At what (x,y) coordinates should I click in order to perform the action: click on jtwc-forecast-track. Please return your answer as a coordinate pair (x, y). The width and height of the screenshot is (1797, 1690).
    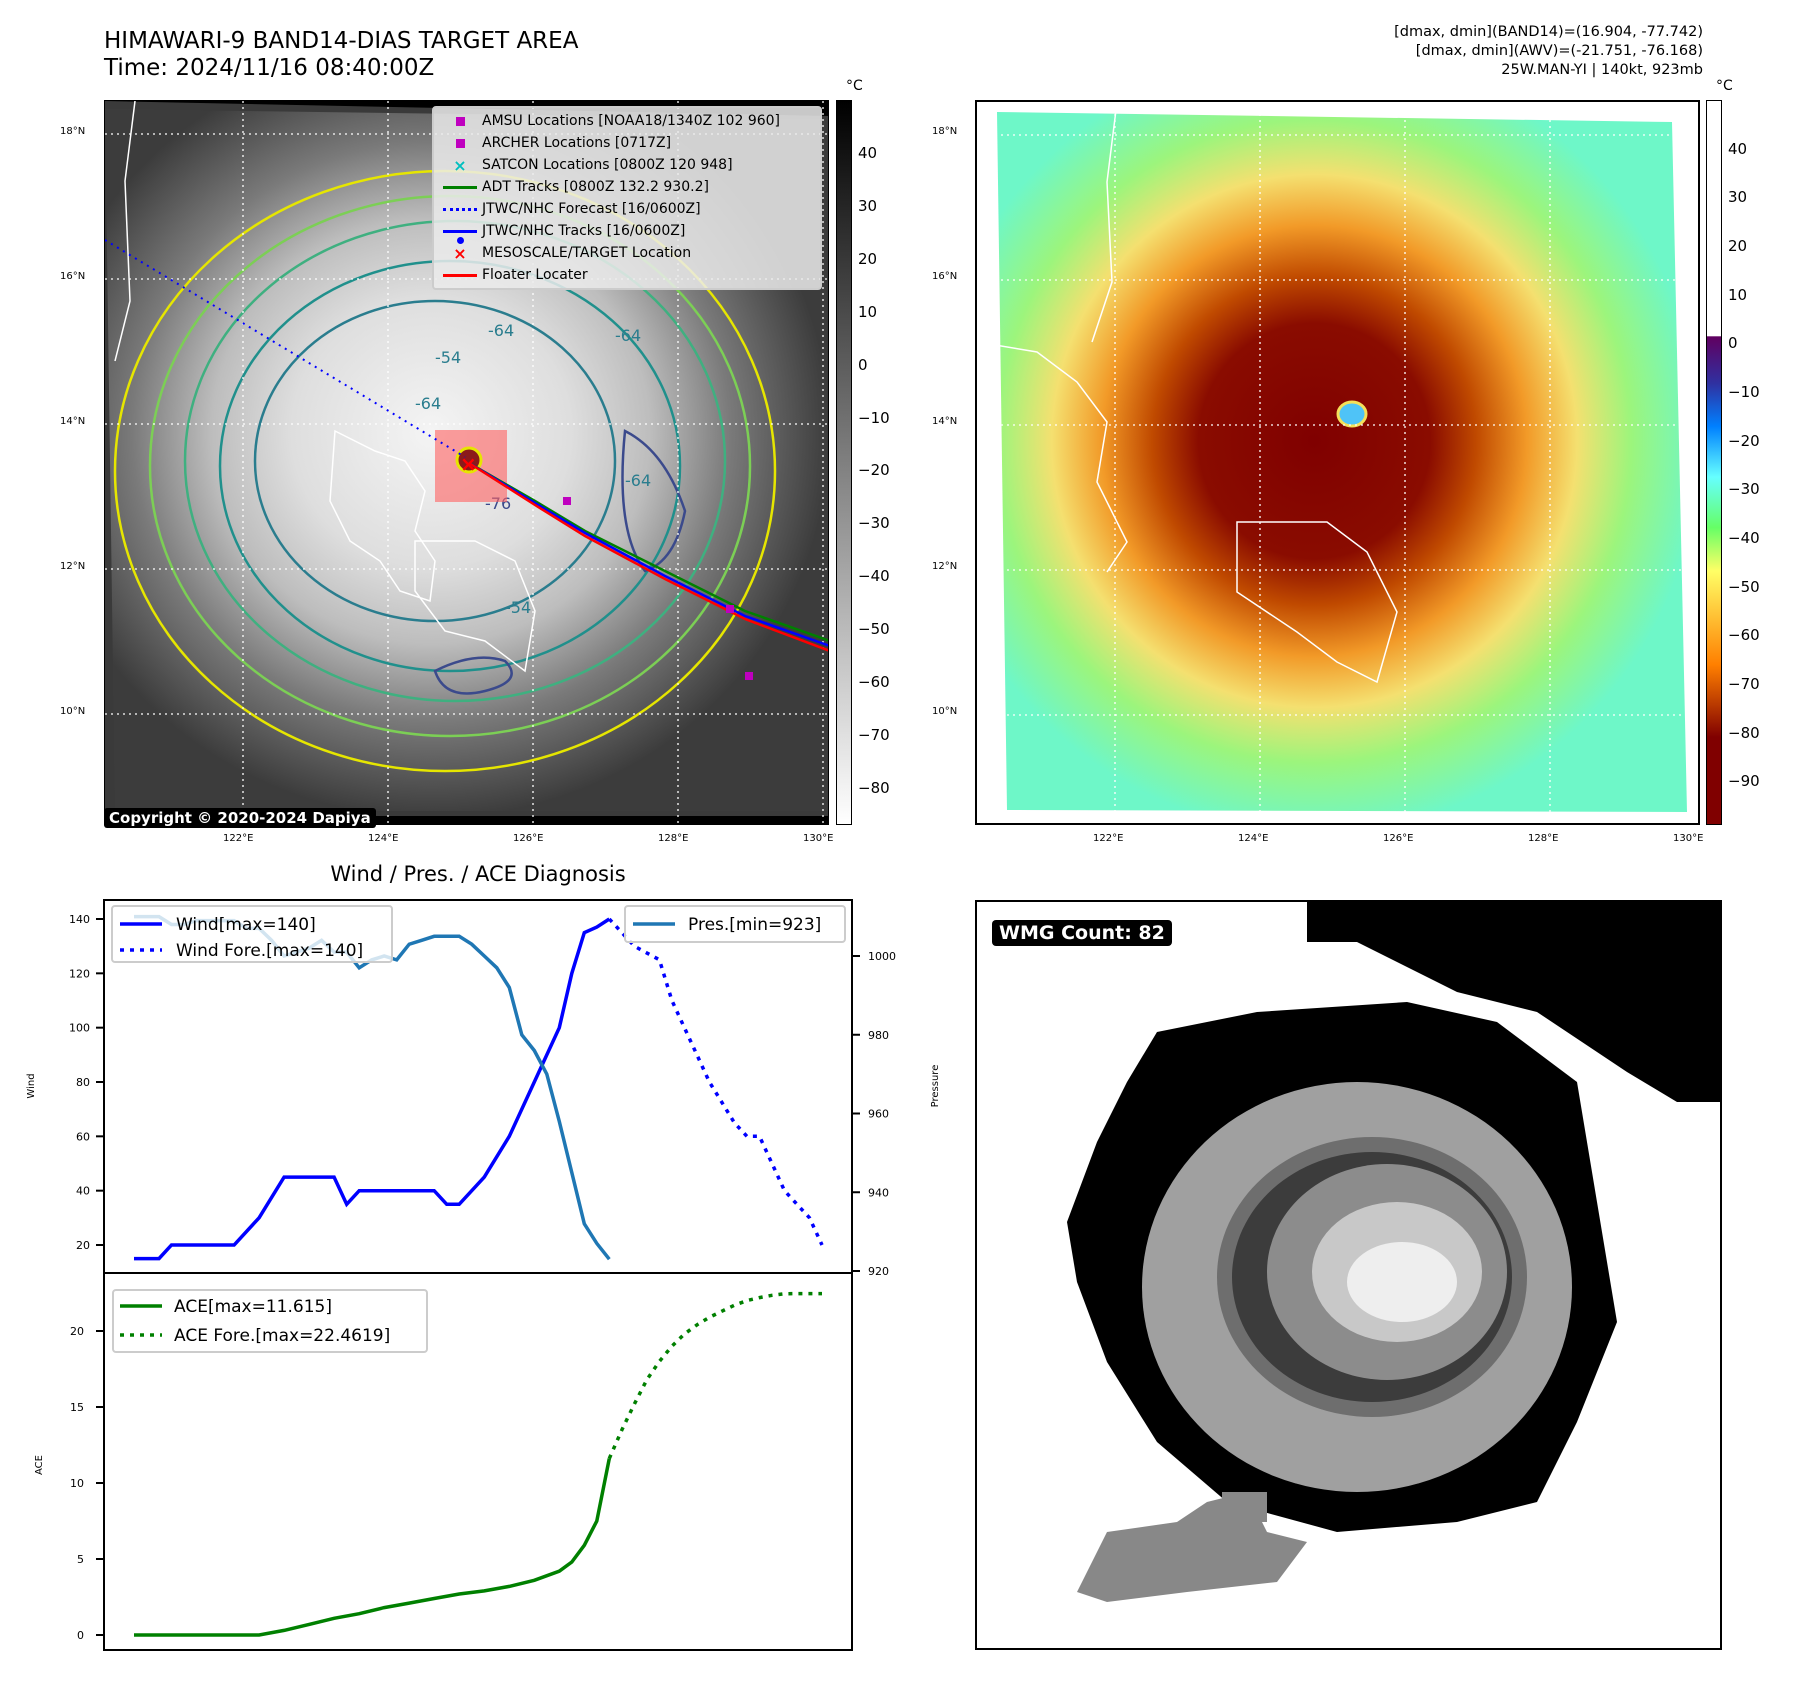
    Looking at the image, I should click on (285, 348).